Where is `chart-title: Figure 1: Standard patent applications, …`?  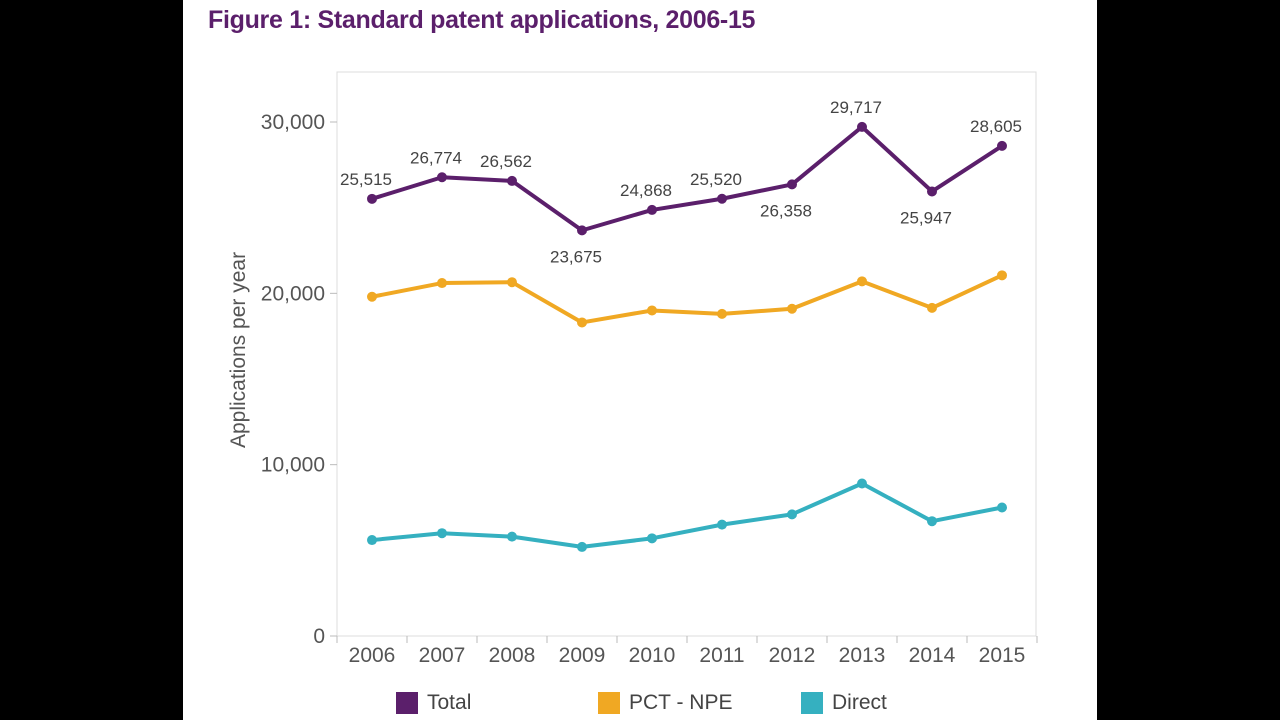
chart-title: Figure 1: Standard patent applications, … is located at coordinates (482, 20).